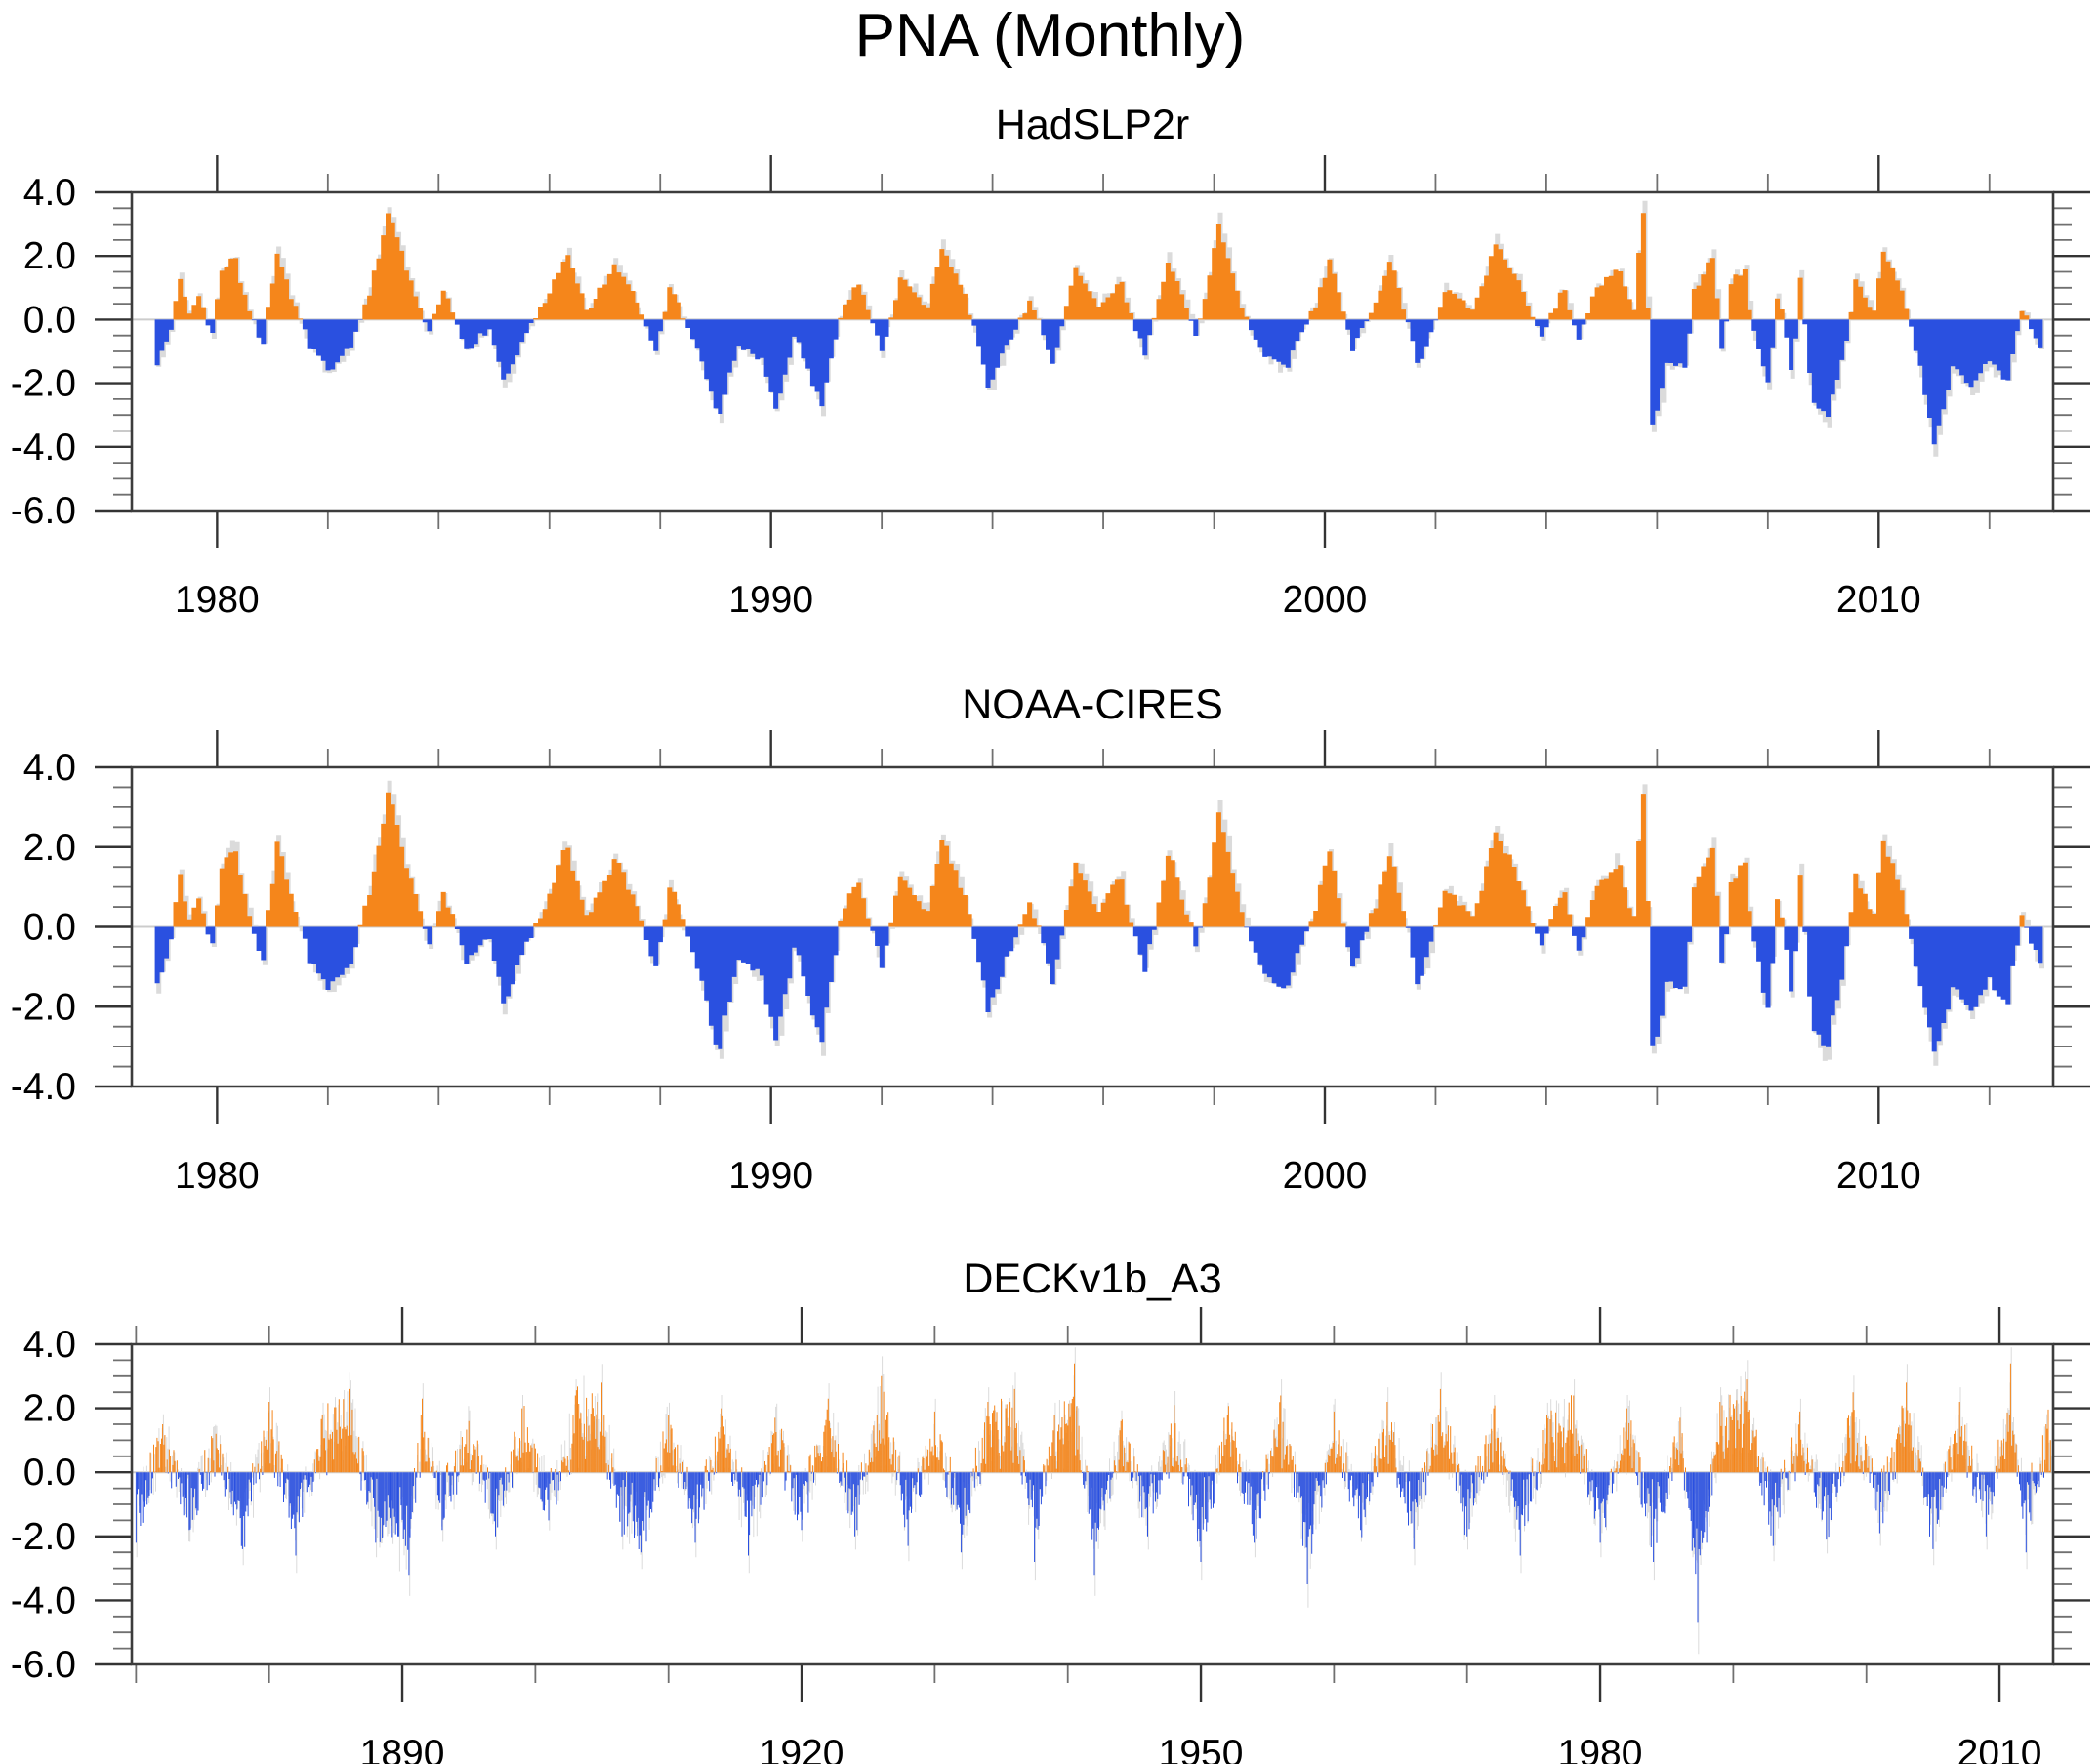 The width and height of the screenshot is (2100, 1764). What do you see at coordinates (802, 1748) in the screenshot?
I see `x-tick-label: 1920` at bounding box center [802, 1748].